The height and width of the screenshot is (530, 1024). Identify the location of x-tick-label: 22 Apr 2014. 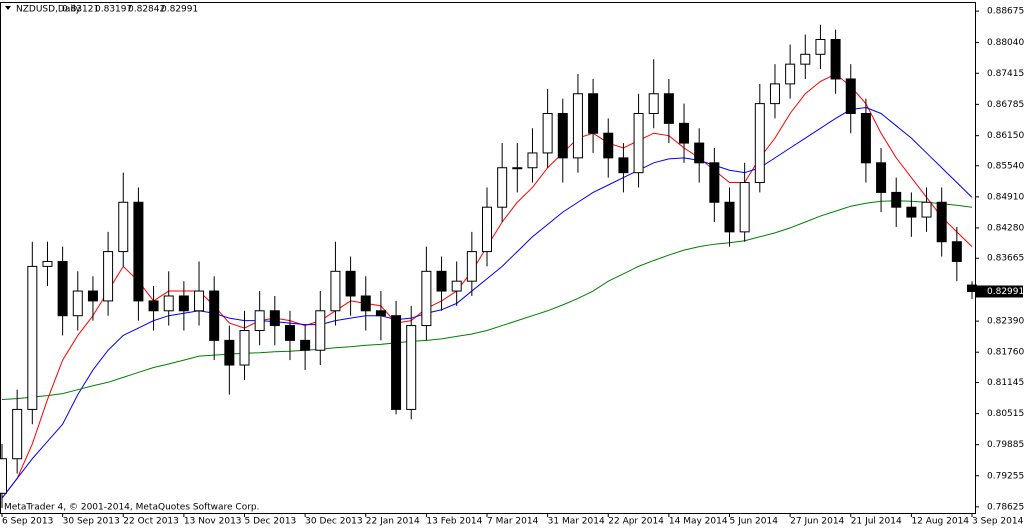
(636, 522).